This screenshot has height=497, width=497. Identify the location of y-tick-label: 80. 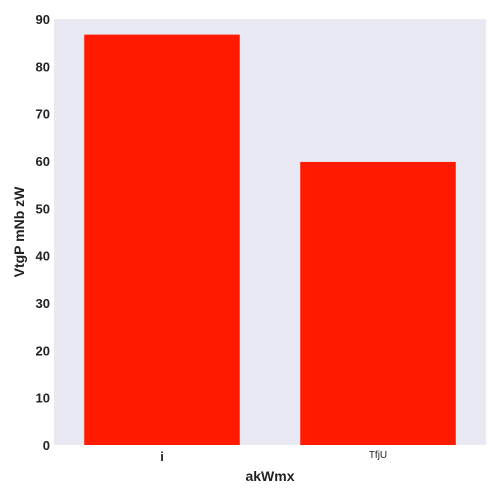
(43, 66).